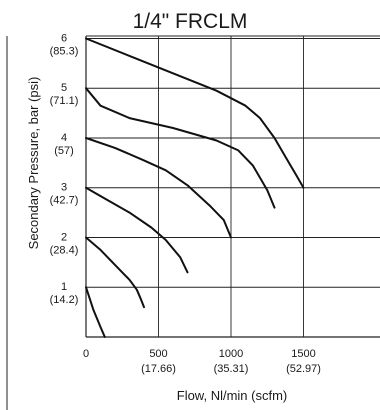 The image size is (380, 410). Describe the element at coordinates (231, 354) in the screenshot. I see `x-tick-label: 1000` at that location.